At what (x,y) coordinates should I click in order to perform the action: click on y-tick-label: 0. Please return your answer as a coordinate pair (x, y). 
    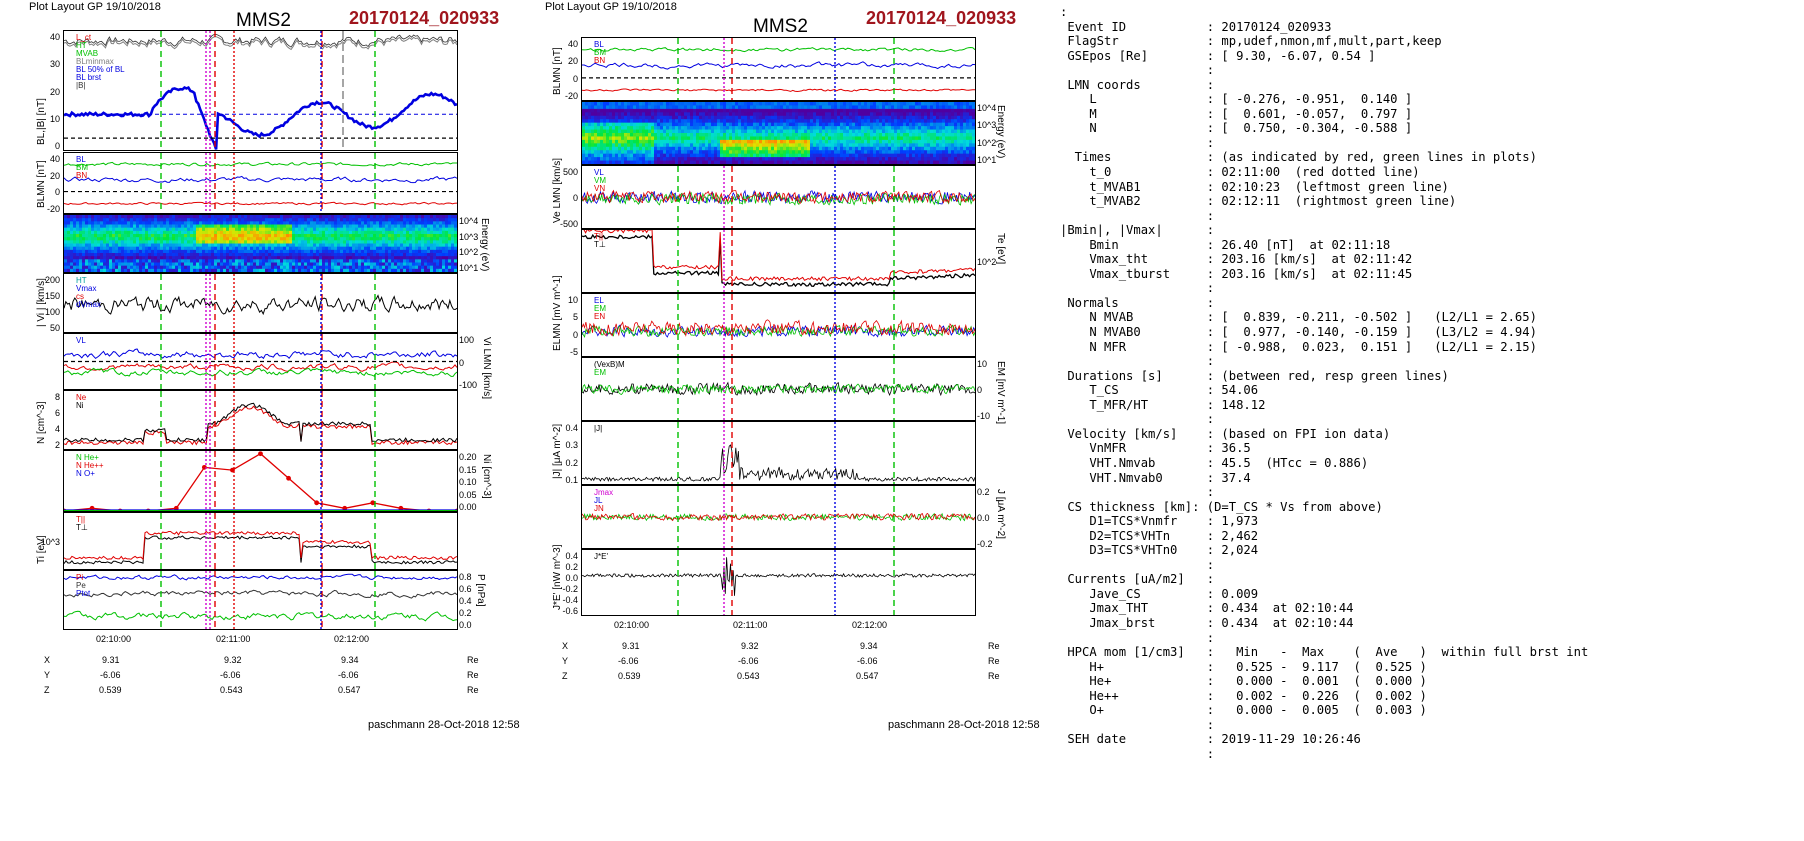
    Looking at the image, I should click on (57, 146).